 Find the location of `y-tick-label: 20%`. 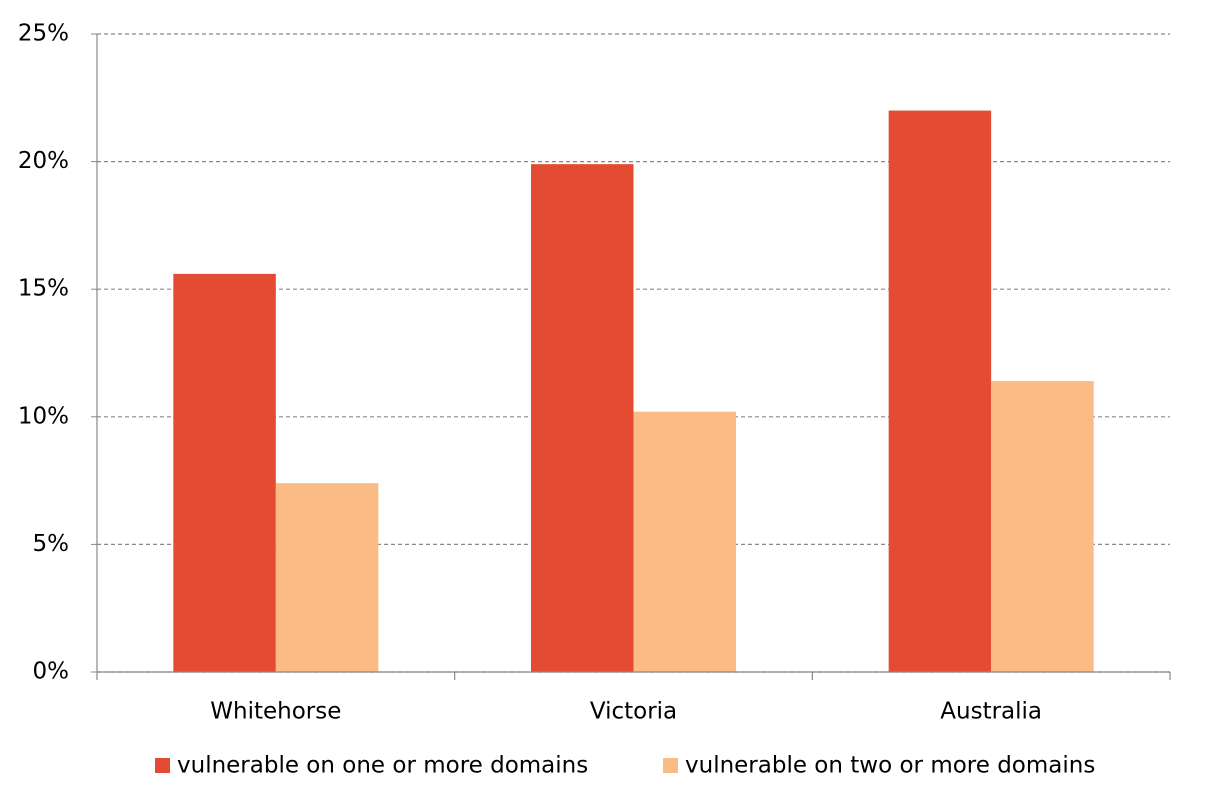

y-tick-label: 20% is located at coordinates (43, 161).